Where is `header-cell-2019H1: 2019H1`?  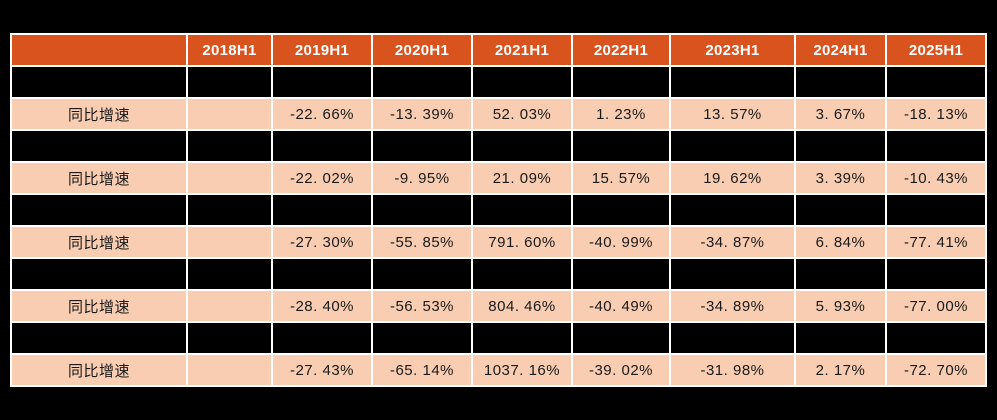
header-cell-2019H1: 2019H1 is located at coordinates (322, 50).